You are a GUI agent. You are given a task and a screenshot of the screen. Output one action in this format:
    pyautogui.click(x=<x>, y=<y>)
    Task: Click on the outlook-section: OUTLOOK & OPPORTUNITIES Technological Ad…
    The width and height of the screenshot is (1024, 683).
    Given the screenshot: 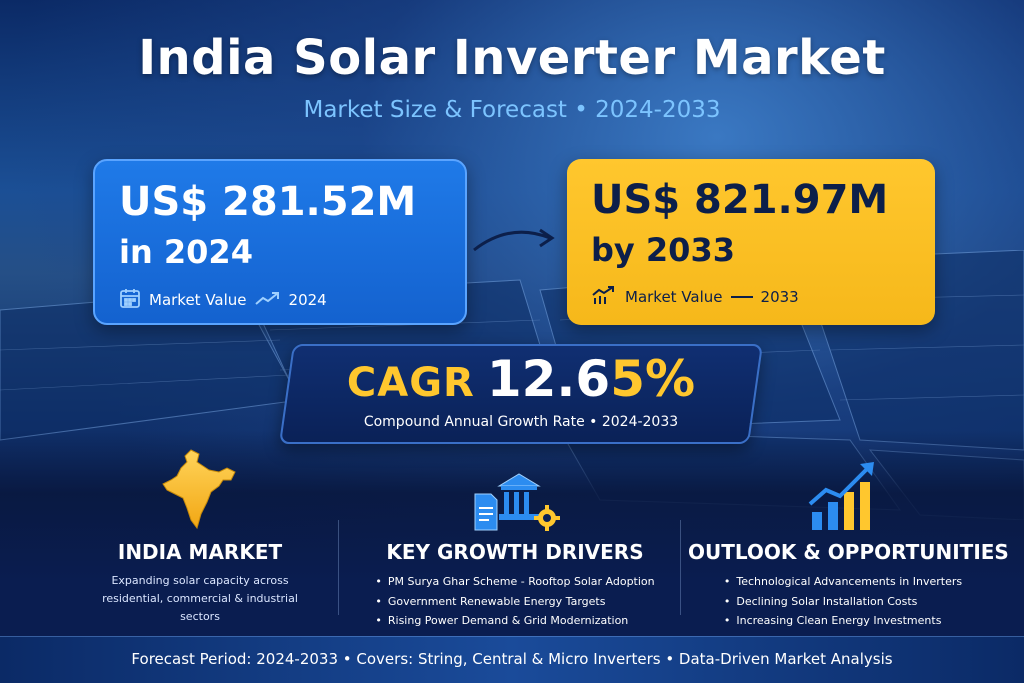 What is the action you would take?
    pyautogui.click(x=848, y=538)
    